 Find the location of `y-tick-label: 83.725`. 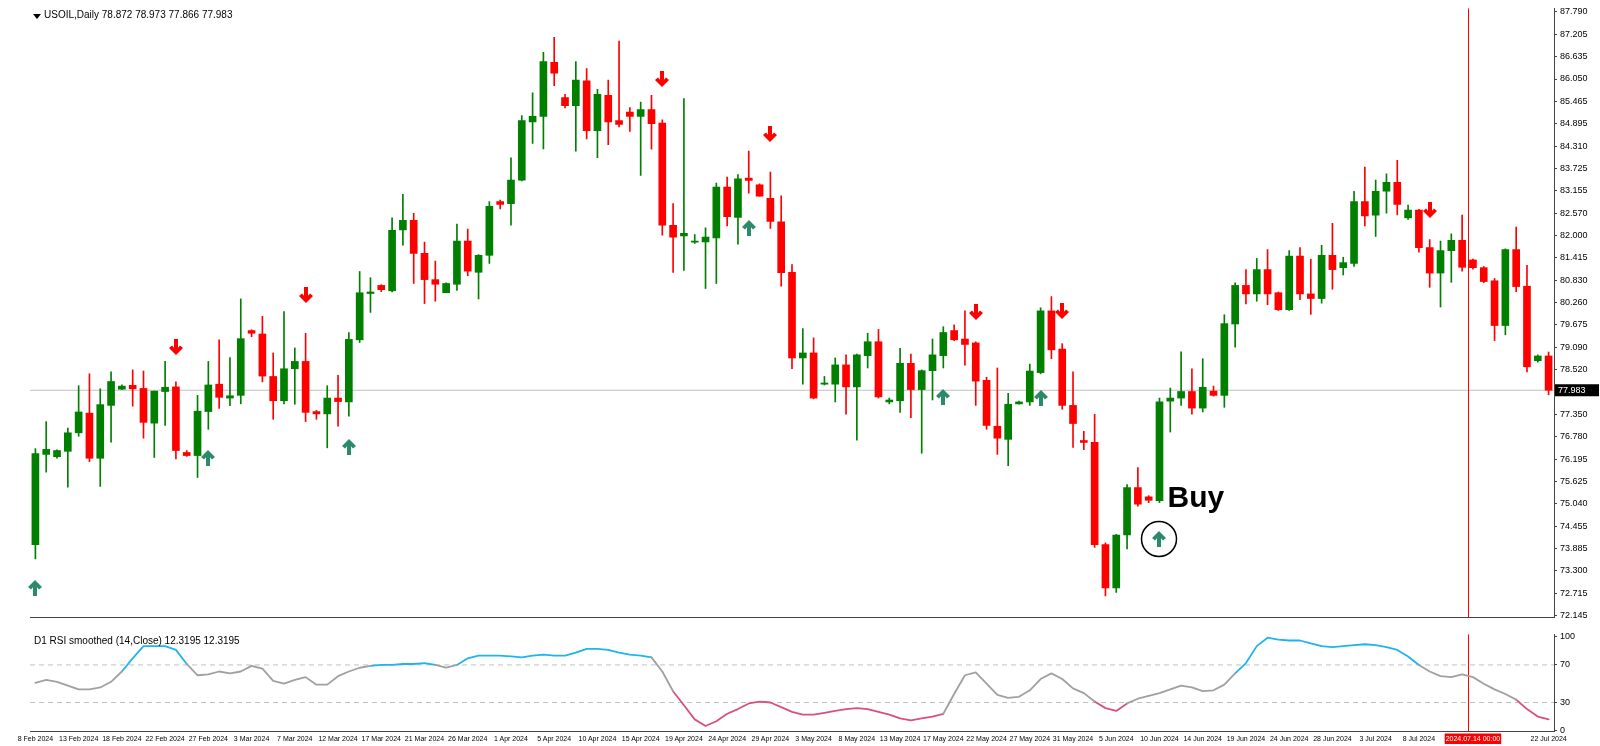

y-tick-label: 83.725 is located at coordinates (1574, 168).